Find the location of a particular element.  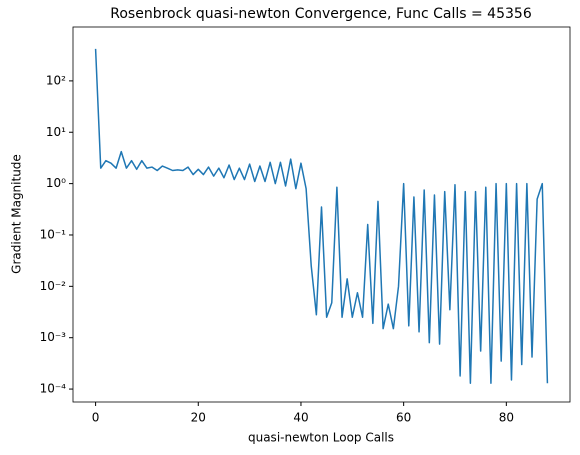

y-tick-label: 10⁻² is located at coordinates (53, 286).